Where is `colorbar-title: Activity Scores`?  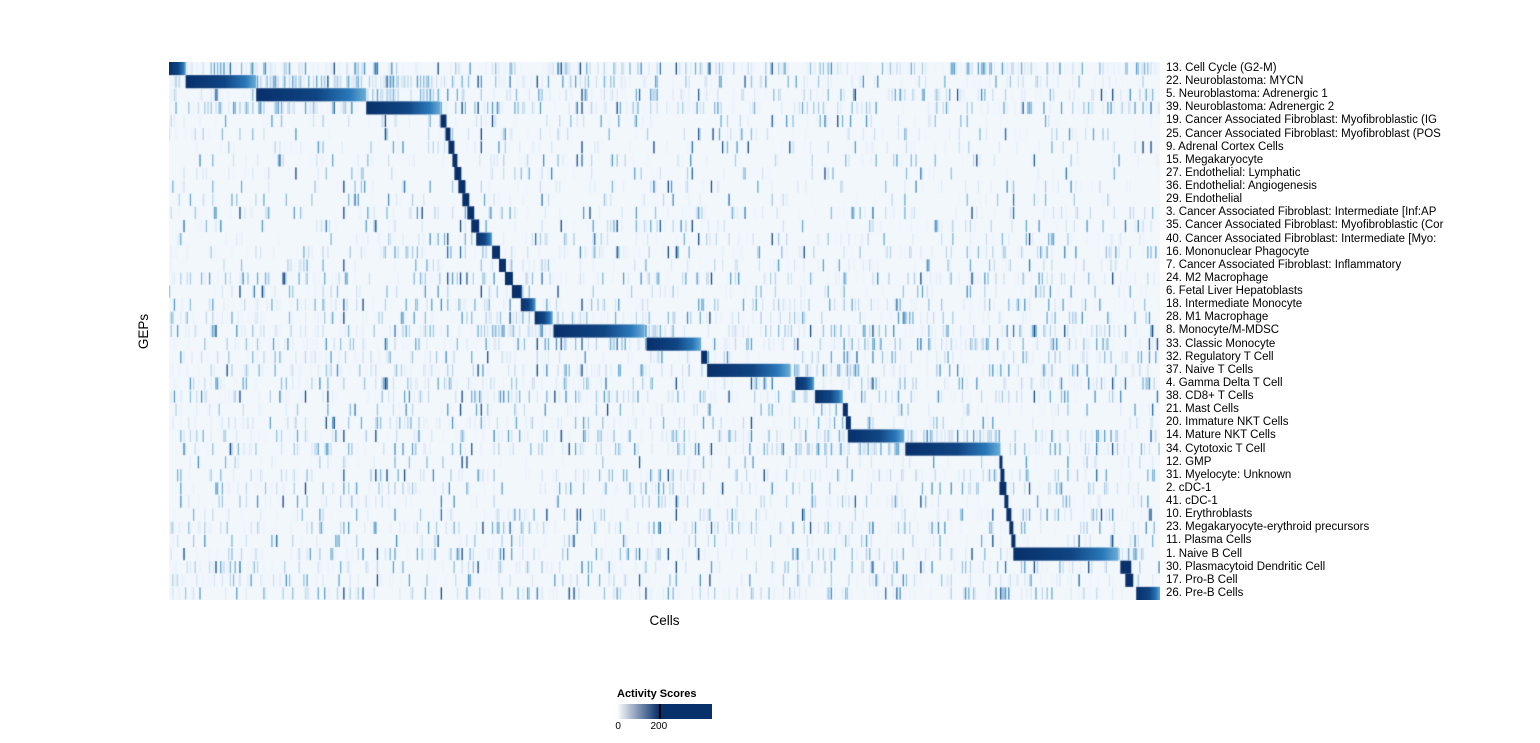
colorbar-title: Activity Scores is located at coordinates (657, 694).